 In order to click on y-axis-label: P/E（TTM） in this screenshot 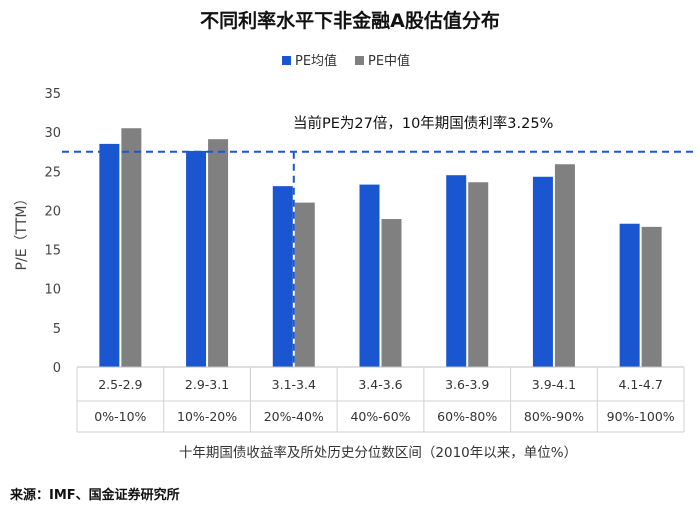, I will do `click(22, 231)`.